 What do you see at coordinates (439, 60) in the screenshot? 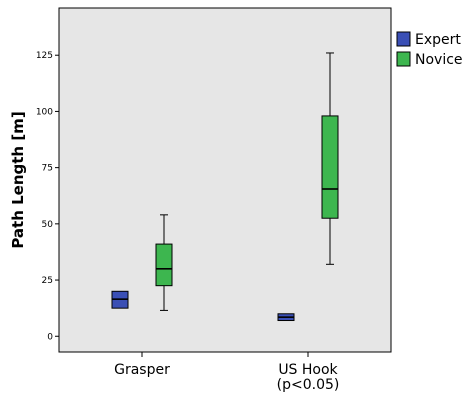
I see `legend-label-novice: Novice` at bounding box center [439, 60].